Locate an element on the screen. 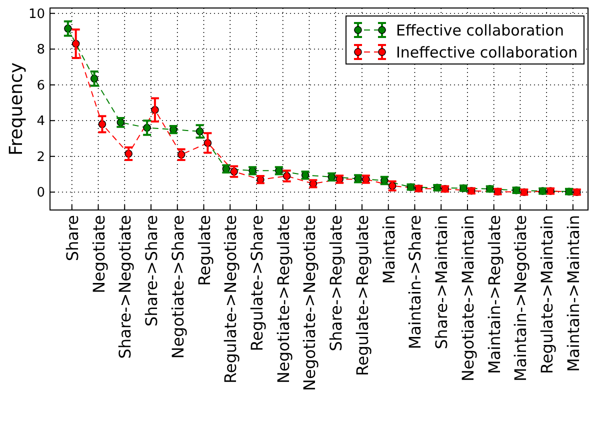  x-tick-label: Negotiate is located at coordinates (98, 254).